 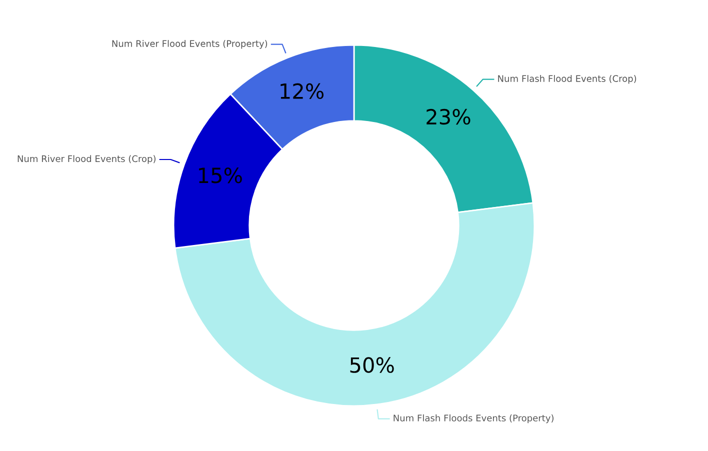 What do you see at coordinates (448, 116) in the screenshot?
I see `data-label: 23%` at bounding box center [448, 116].